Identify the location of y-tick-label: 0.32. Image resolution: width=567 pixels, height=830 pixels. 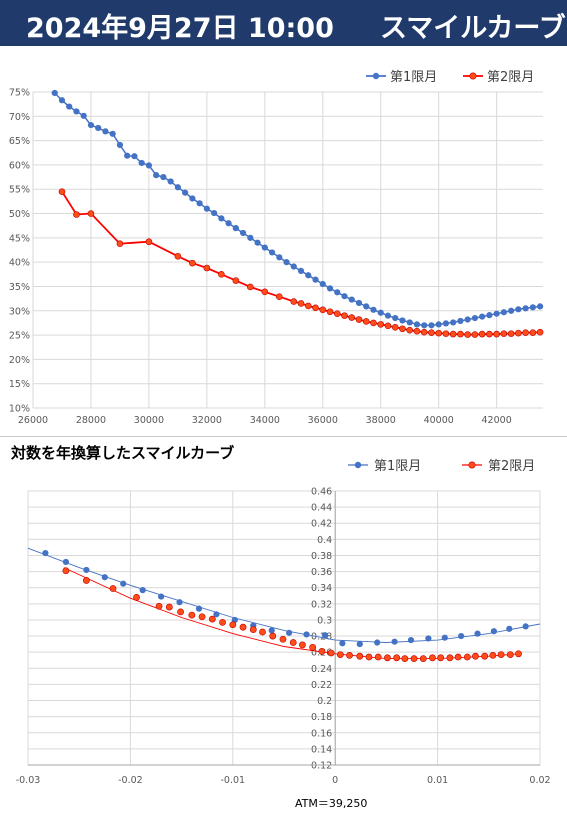
(321, 604).